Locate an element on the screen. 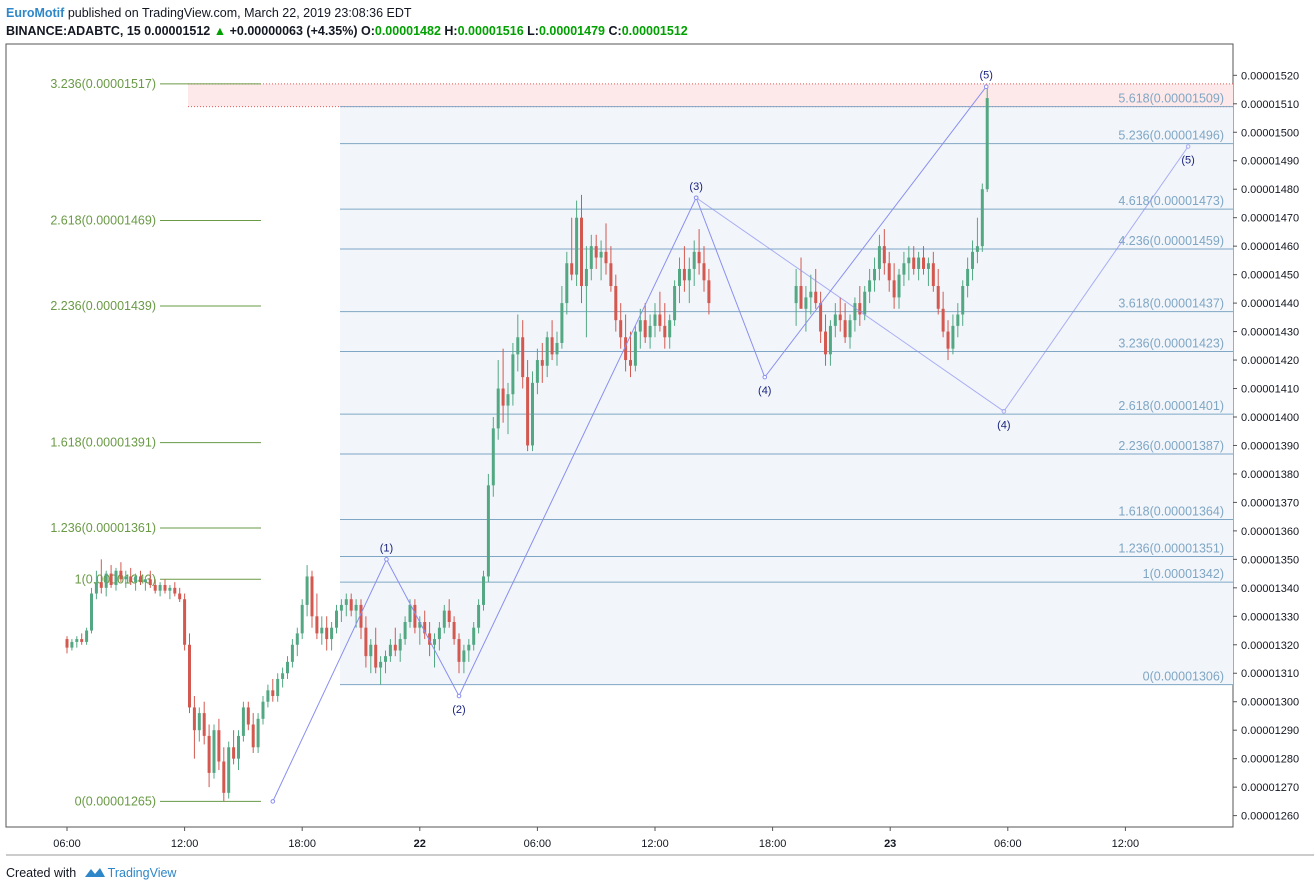  right-fib-label: 3.618(0.00001437) is located at coordinates (1171, 304).